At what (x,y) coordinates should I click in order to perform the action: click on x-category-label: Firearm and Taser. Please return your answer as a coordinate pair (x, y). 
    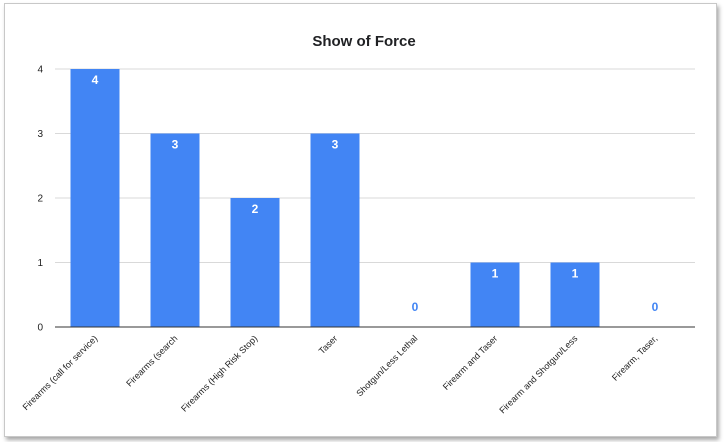
    Looking at the image, I should click on (470, 362).